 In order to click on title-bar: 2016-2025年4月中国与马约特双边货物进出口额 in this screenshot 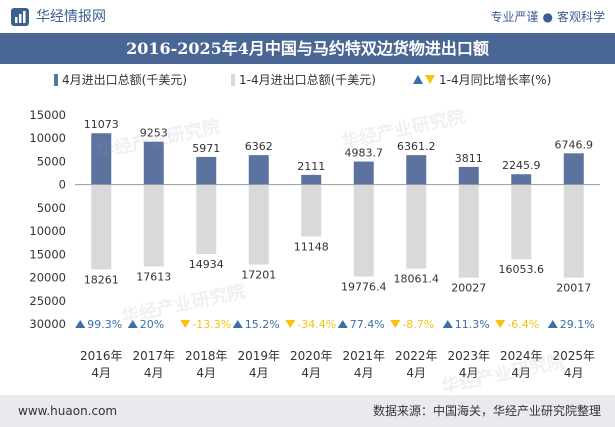, I will do `click(307, 48)`.